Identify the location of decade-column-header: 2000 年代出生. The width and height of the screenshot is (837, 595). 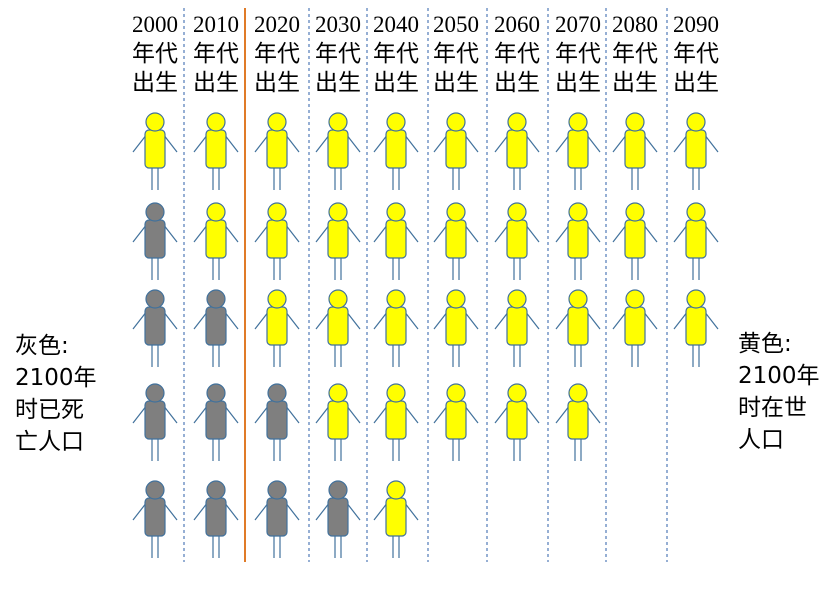
(155, 53).